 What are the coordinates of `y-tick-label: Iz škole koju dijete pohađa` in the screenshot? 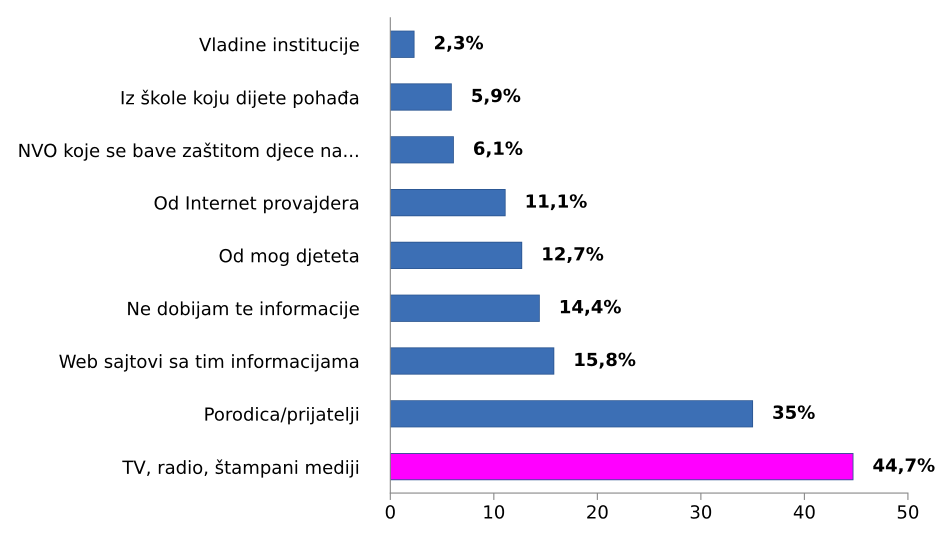 It's located at (240, 99).